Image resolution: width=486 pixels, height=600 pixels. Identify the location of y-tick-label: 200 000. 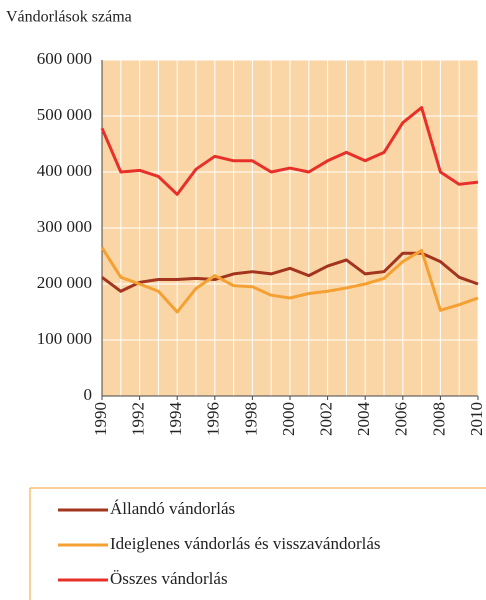
(64, 282).